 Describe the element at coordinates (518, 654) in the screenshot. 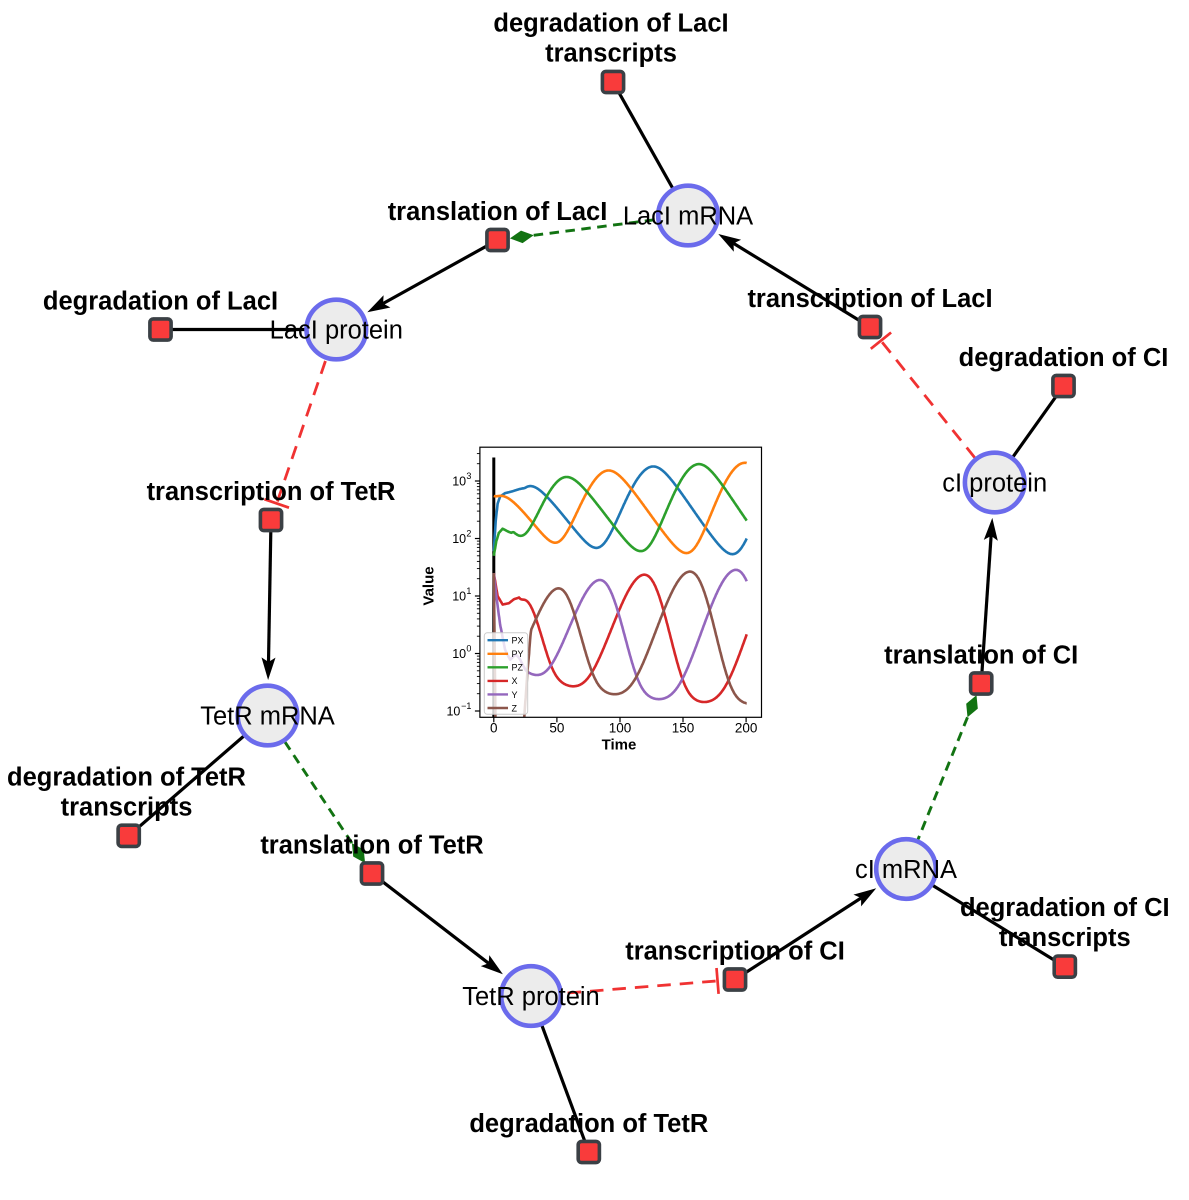

I see `svg-text: PY` at that location.